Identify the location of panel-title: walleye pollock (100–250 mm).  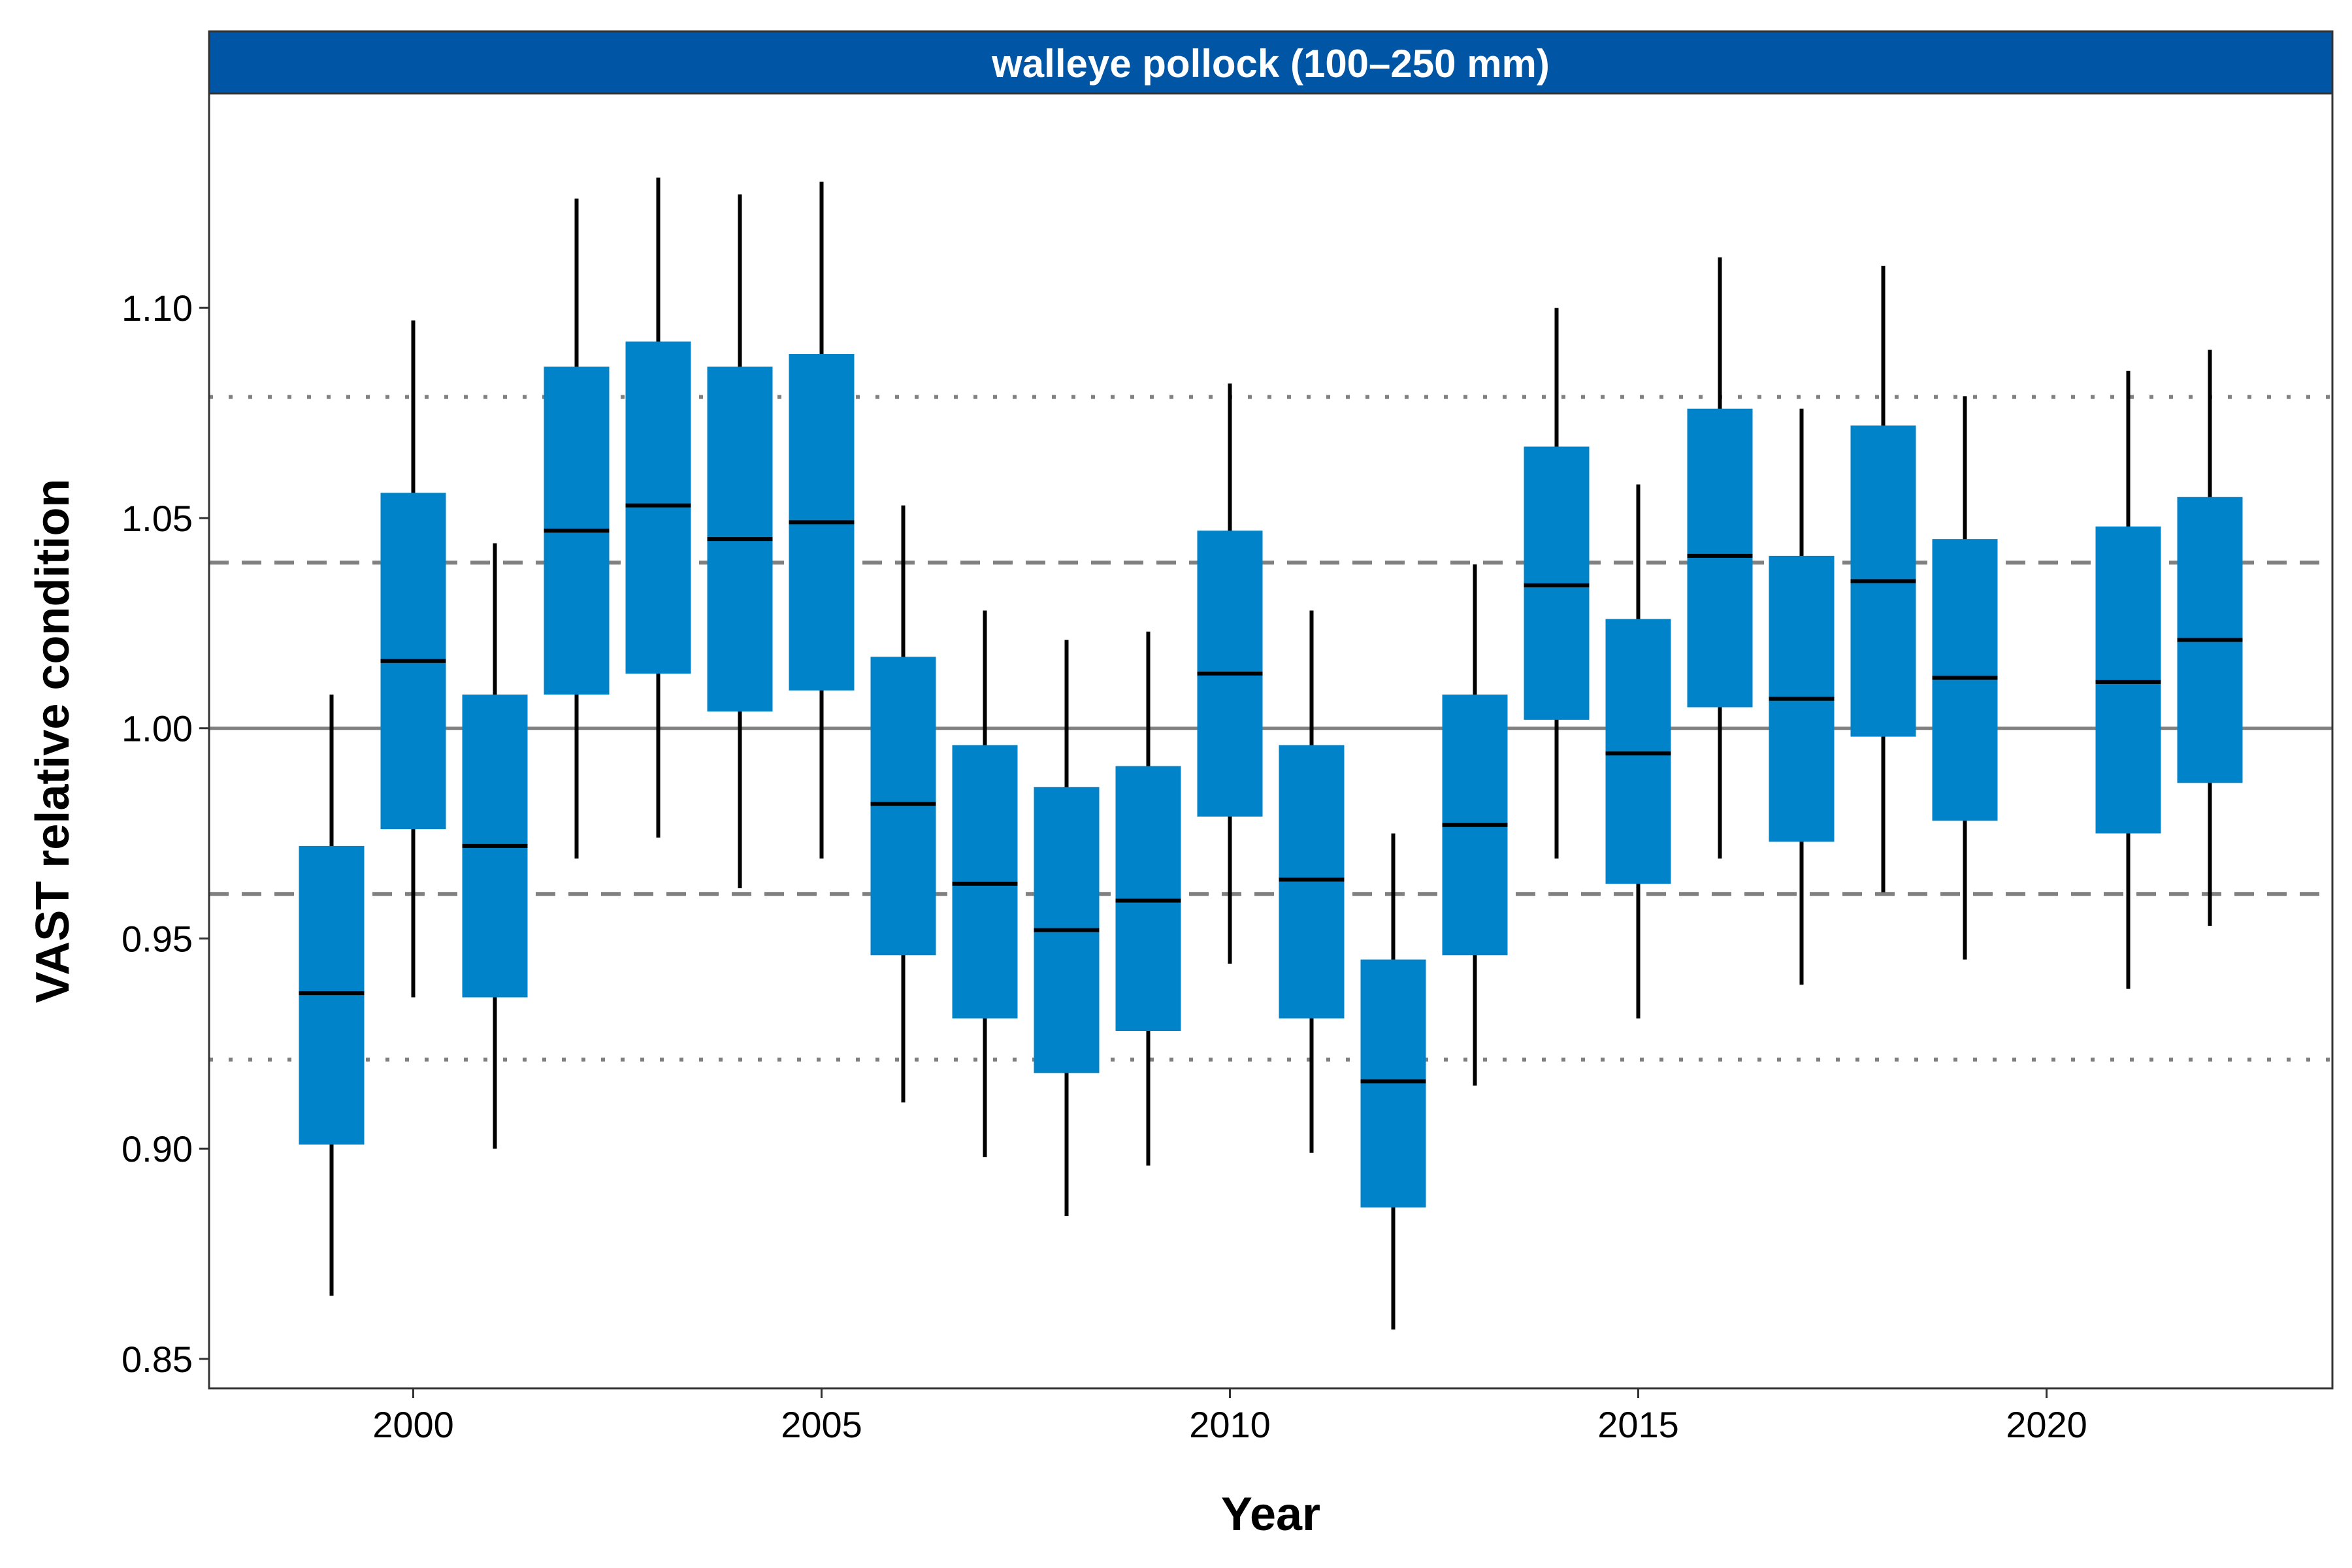
(1270, 64).